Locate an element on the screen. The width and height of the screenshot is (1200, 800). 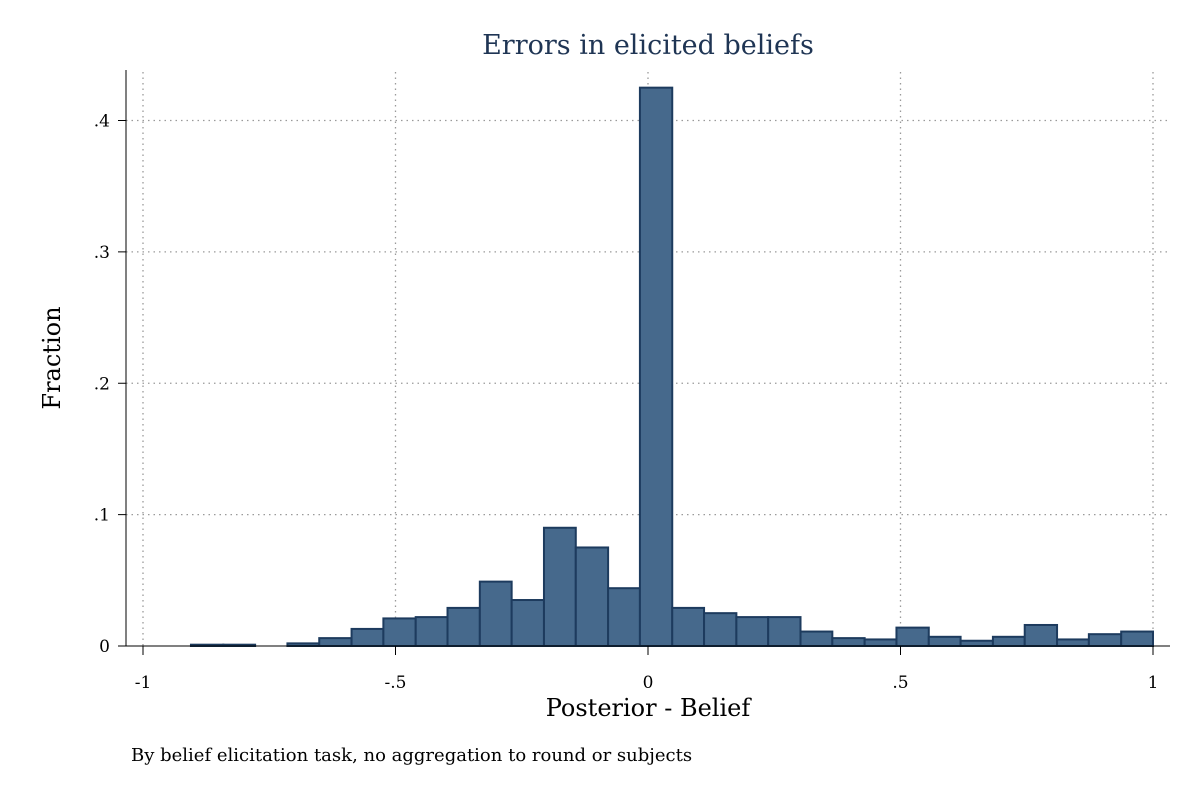
y-tick-label: 0 is located at coordinates (104, 647).